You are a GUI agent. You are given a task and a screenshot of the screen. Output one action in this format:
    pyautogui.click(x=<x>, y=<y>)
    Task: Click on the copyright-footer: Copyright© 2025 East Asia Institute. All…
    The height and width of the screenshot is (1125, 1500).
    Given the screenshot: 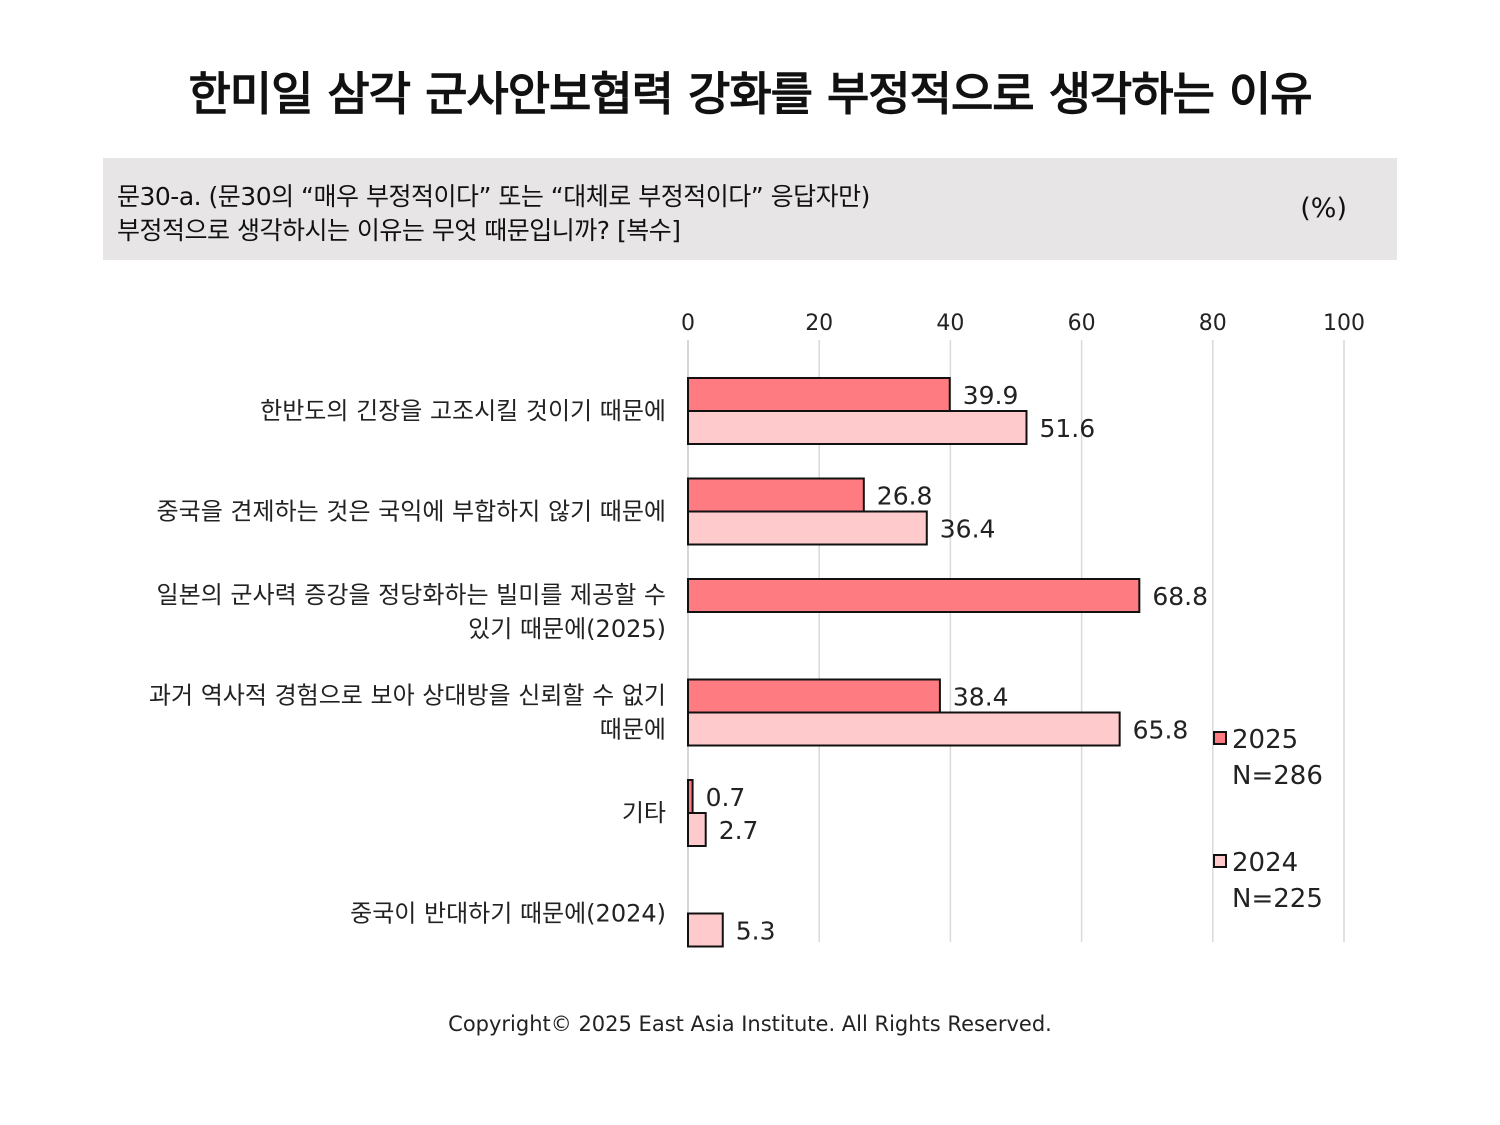 What is the action you would take?
    pyautogui.click(x=750, y=1024)
    